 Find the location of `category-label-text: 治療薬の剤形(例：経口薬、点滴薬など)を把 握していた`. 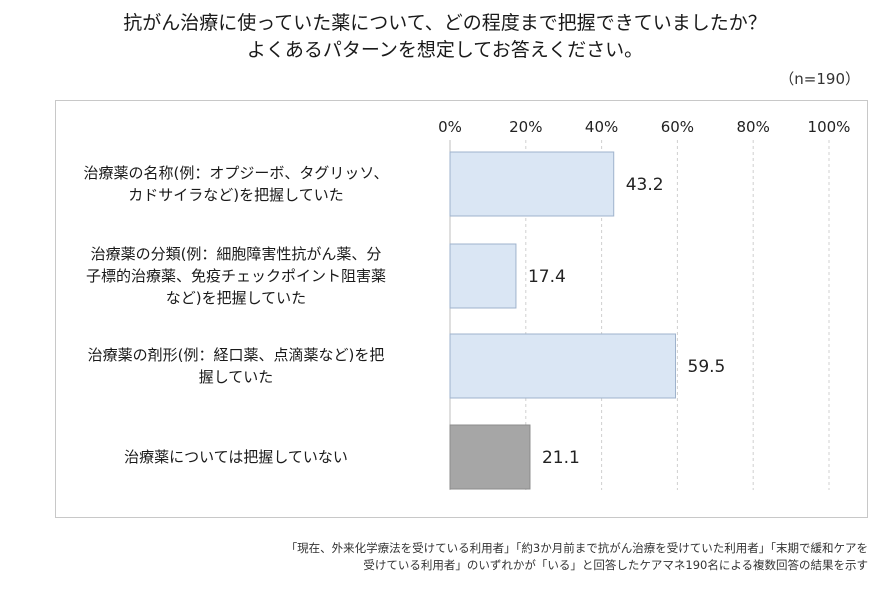

category-label-text: 治療薬の剤形(例：経口薬、点滴薬など)を把 握していた is located at coordinates (236, 366).